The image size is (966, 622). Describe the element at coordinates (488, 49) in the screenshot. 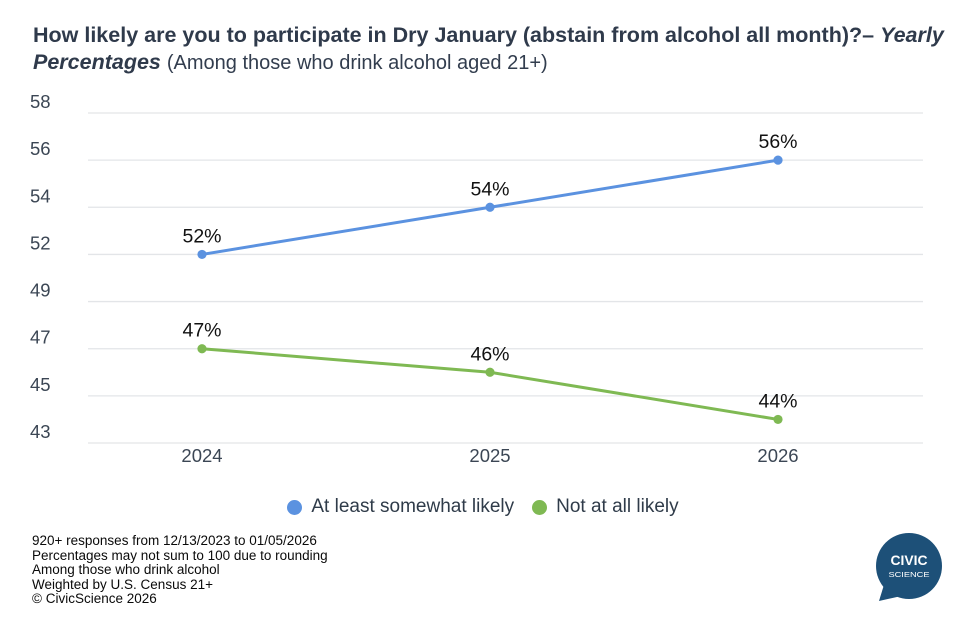

I see `chart-title-emphasis: Yearly Percentages` at that location.